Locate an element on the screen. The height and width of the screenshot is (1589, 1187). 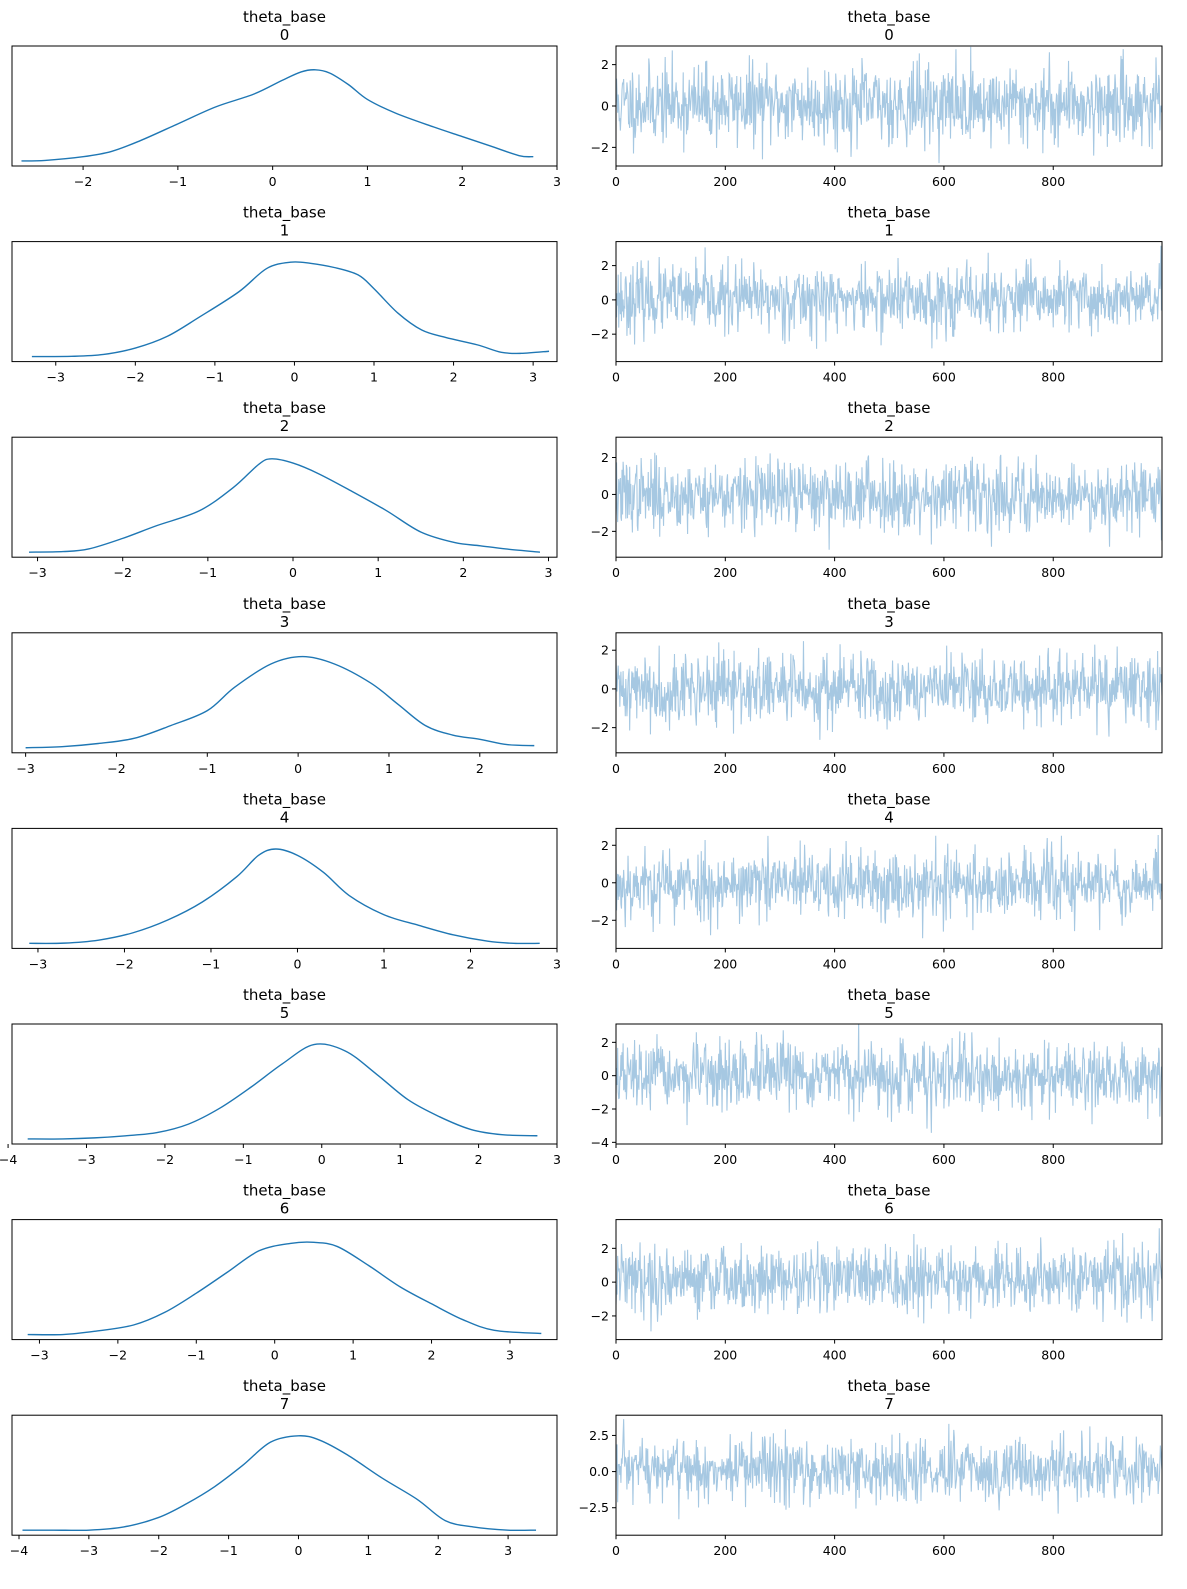
y-tick-label: 0.0 is located at coordinates (599, 1471).